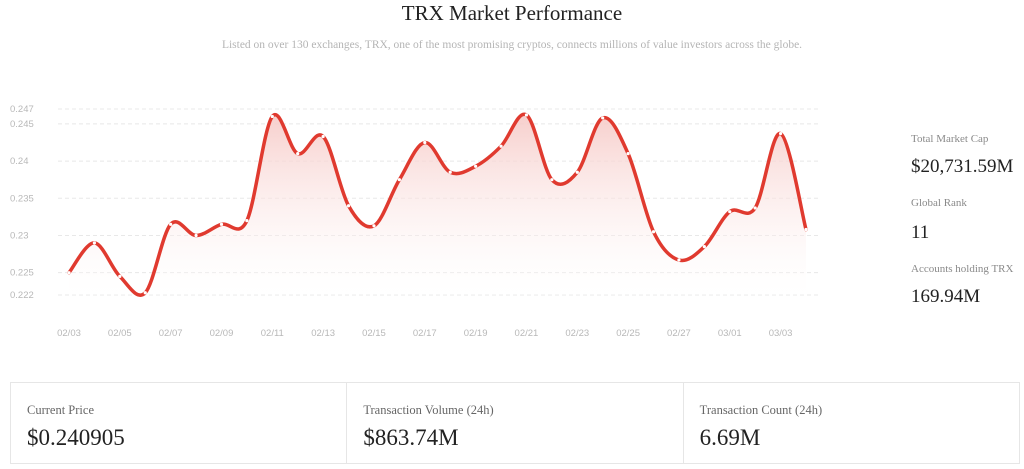 The image size is (1024, 469). What do you see at coordinates (939, 203) in the screenshot?
I see `stat-label-global-rank: Global Rank` at bounding box center [939, 203].